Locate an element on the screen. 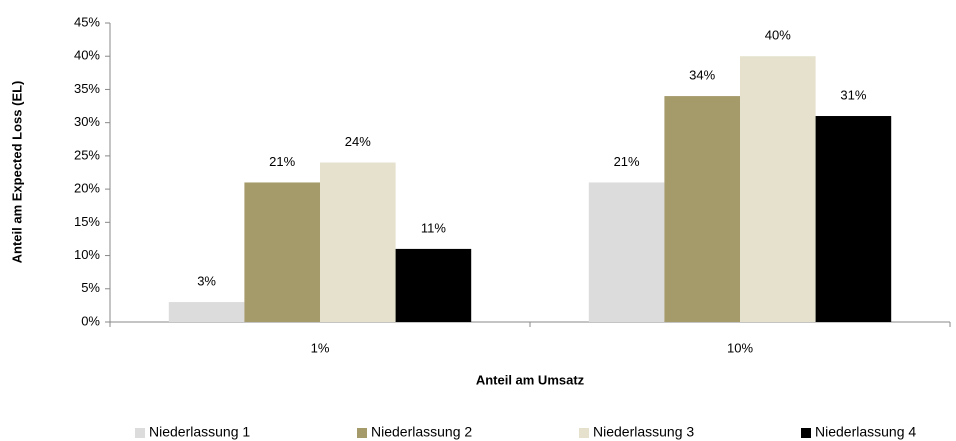 This screenshot has width=956, height=441. data-label: 24% is located at coordinates (358, 141).